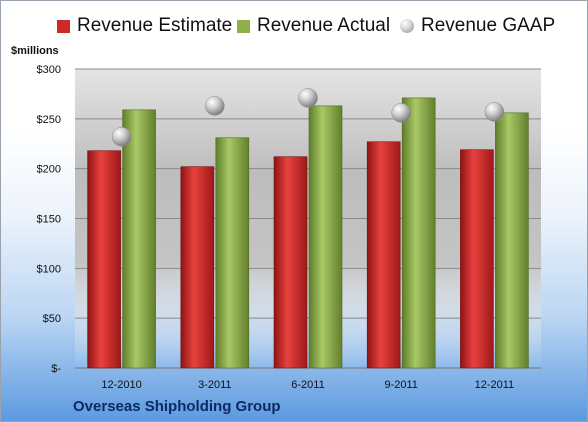 The height and width of the screenshot is (422, 588). Describe the element at coordinates (307, 385) in the screenshot. I see `x-tick-label: 6-2011` at that location.